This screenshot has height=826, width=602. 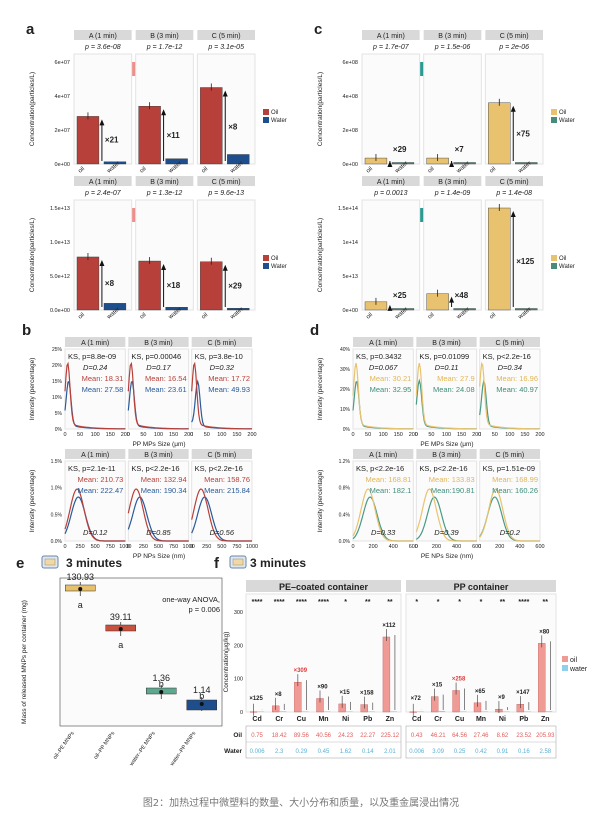 I want to click on x-tick-label: Cr, so click(x=438, y=719).